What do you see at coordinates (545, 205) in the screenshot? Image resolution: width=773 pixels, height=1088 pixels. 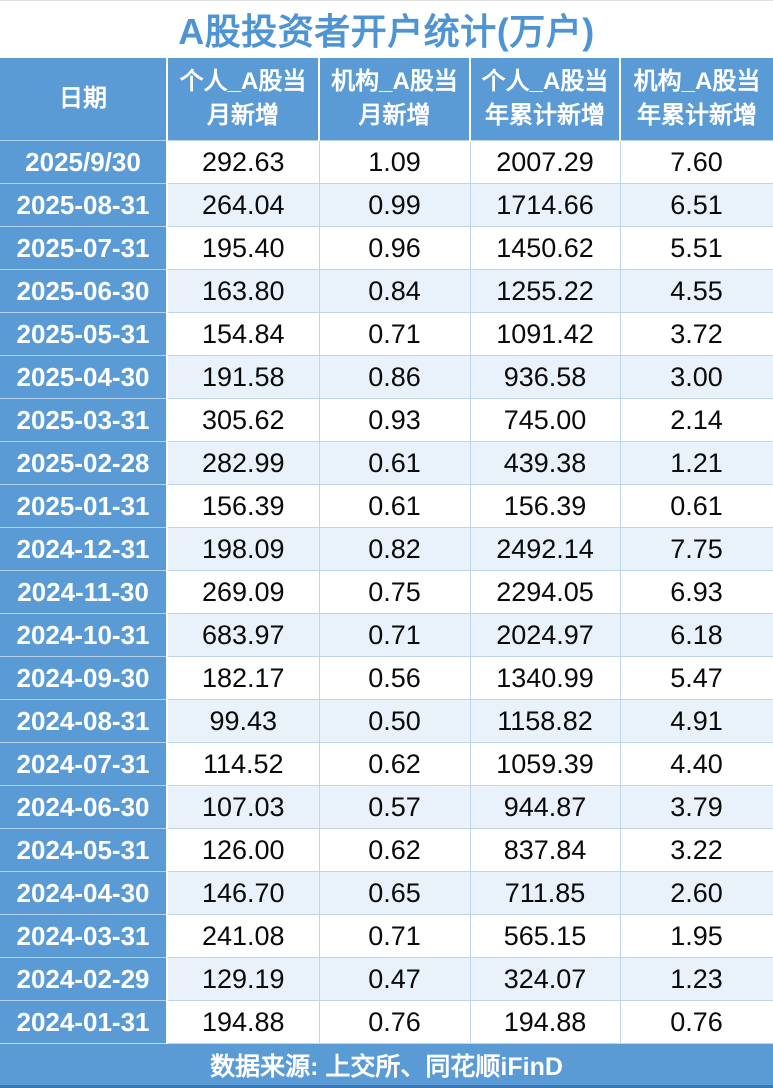 I see `value-cell-personal-ytd: 1714.66` at bounding box center [545, 205].